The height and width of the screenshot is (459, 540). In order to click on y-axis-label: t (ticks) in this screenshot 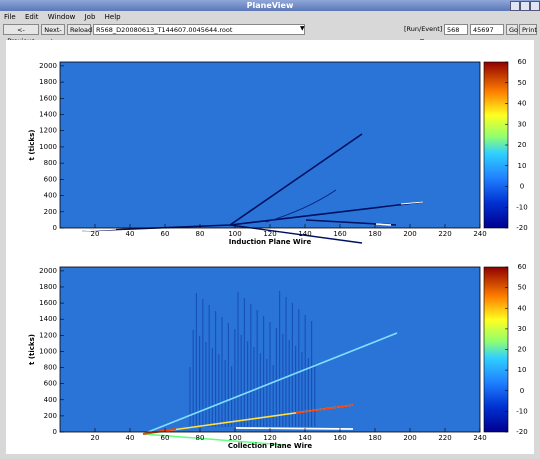, I will do `click(32, 349)`.